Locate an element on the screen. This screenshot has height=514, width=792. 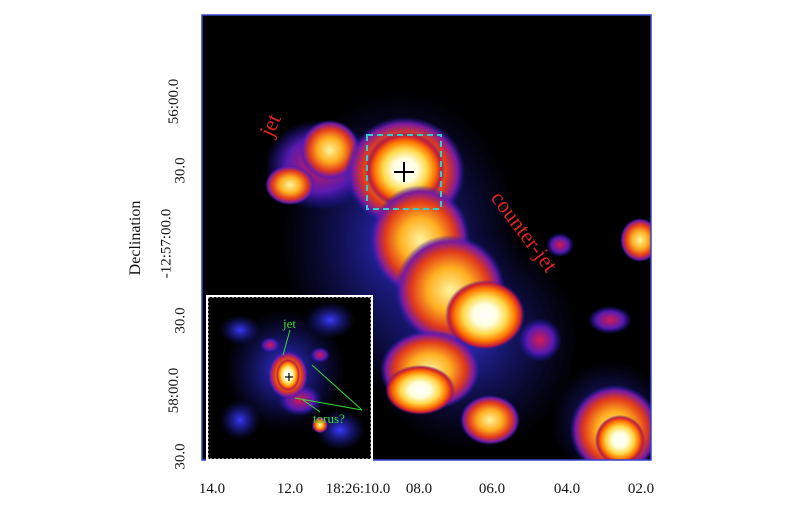
x-tick-label: 04.0 is located at coordinates (567, 489).